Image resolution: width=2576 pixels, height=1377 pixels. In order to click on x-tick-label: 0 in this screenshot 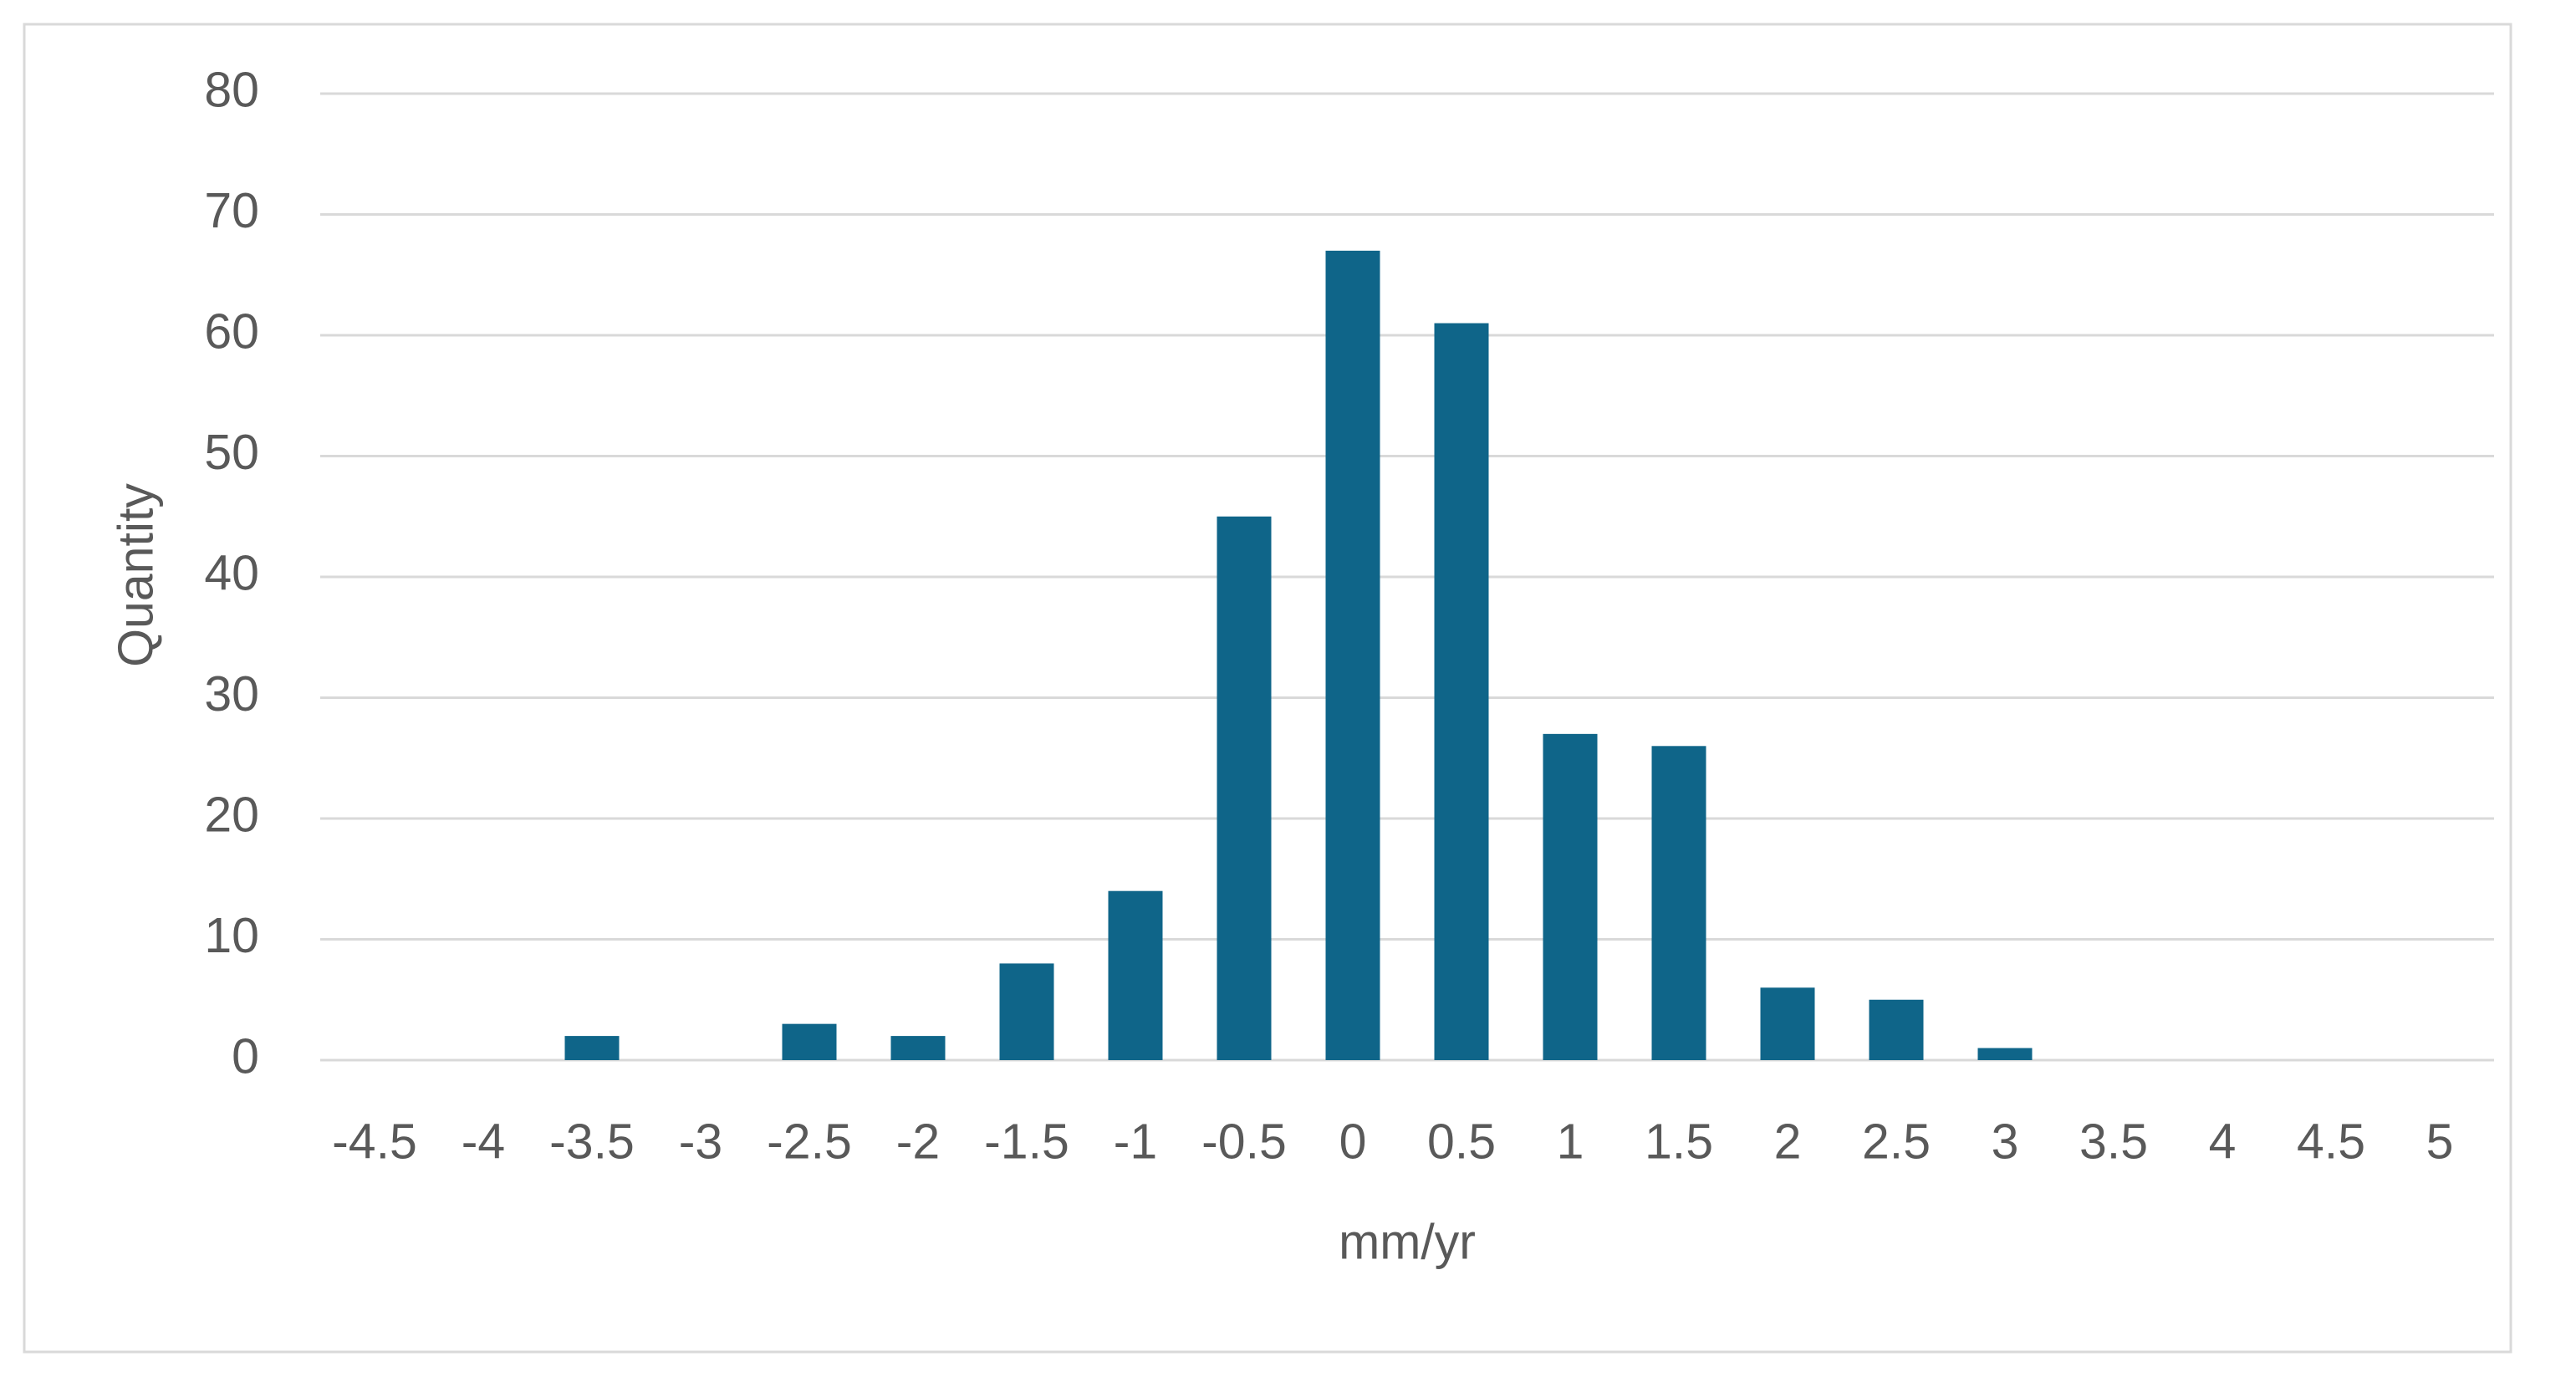, I will do `click(1353, 1142)`.